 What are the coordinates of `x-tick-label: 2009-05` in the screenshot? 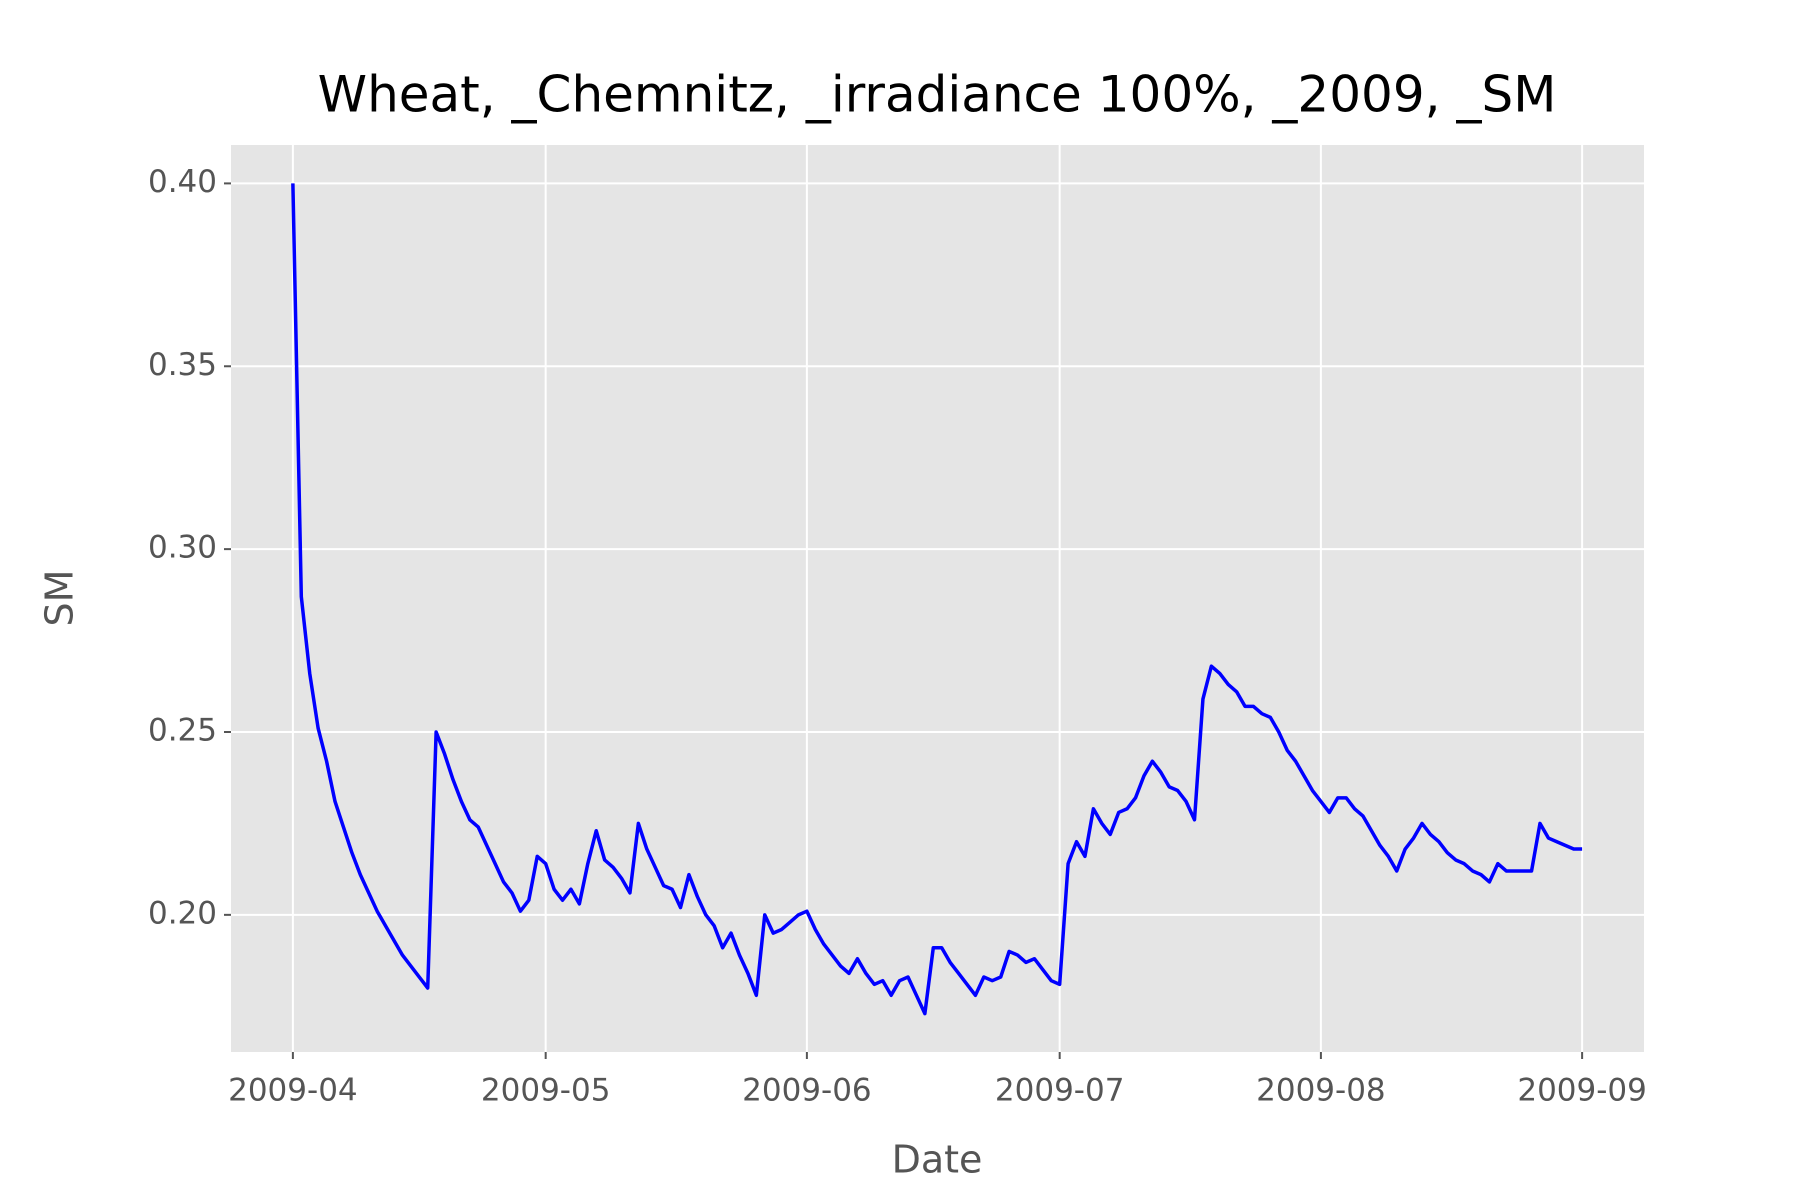 It's located at (546, 1091).